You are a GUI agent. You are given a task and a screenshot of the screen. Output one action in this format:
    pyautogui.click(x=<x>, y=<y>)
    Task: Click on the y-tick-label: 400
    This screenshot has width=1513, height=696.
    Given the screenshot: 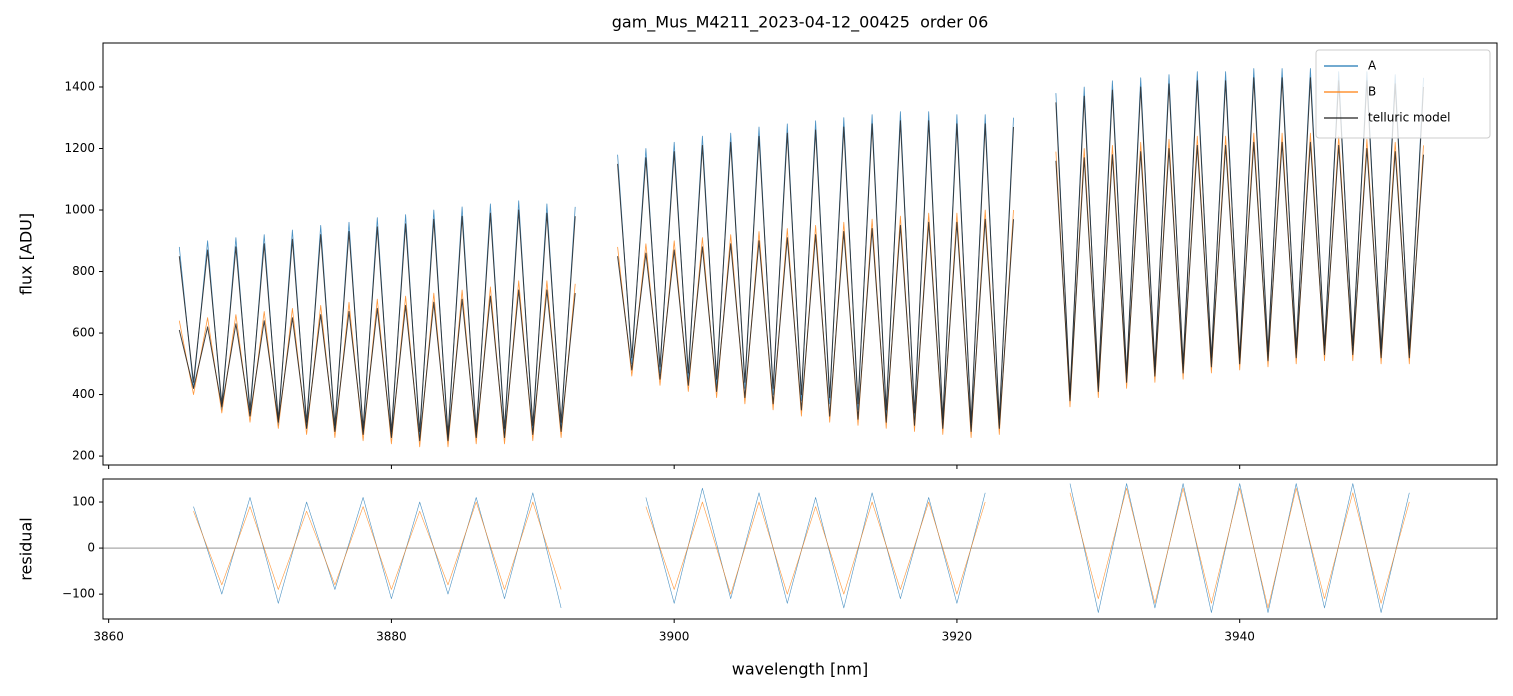 What is the action you would take?
    pyautogui.click(x=83, y=394)
    